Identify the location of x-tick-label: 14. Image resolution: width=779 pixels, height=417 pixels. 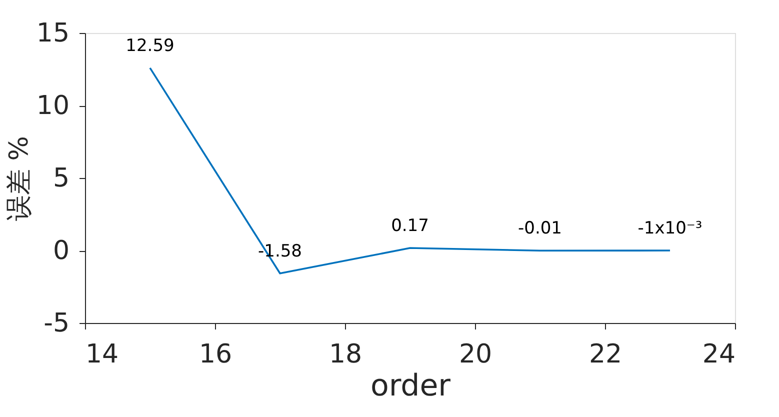
(102, 355).